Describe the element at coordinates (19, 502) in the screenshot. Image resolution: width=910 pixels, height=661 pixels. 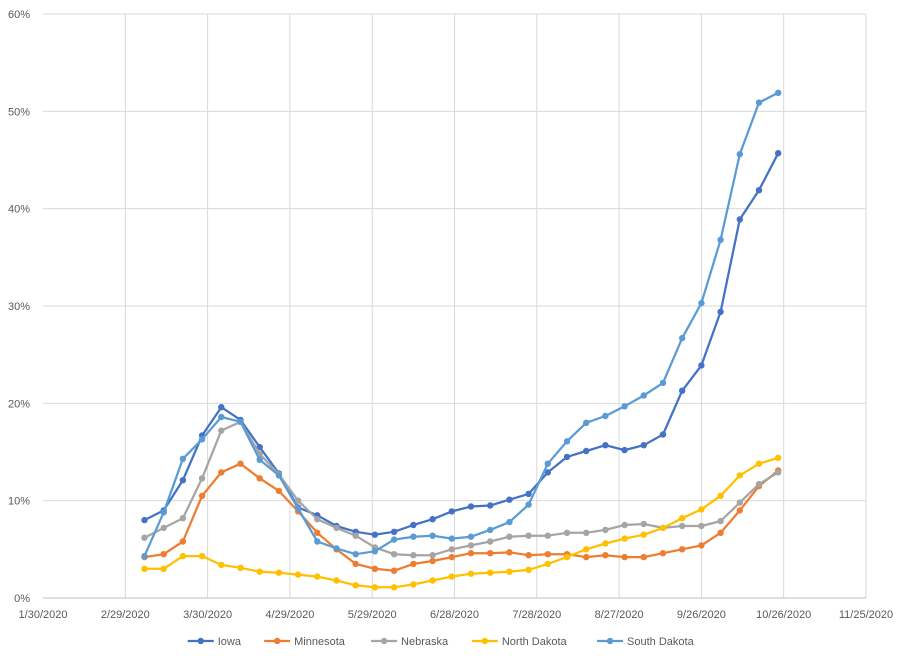
I see `y-tick-label: 10%` at that location.